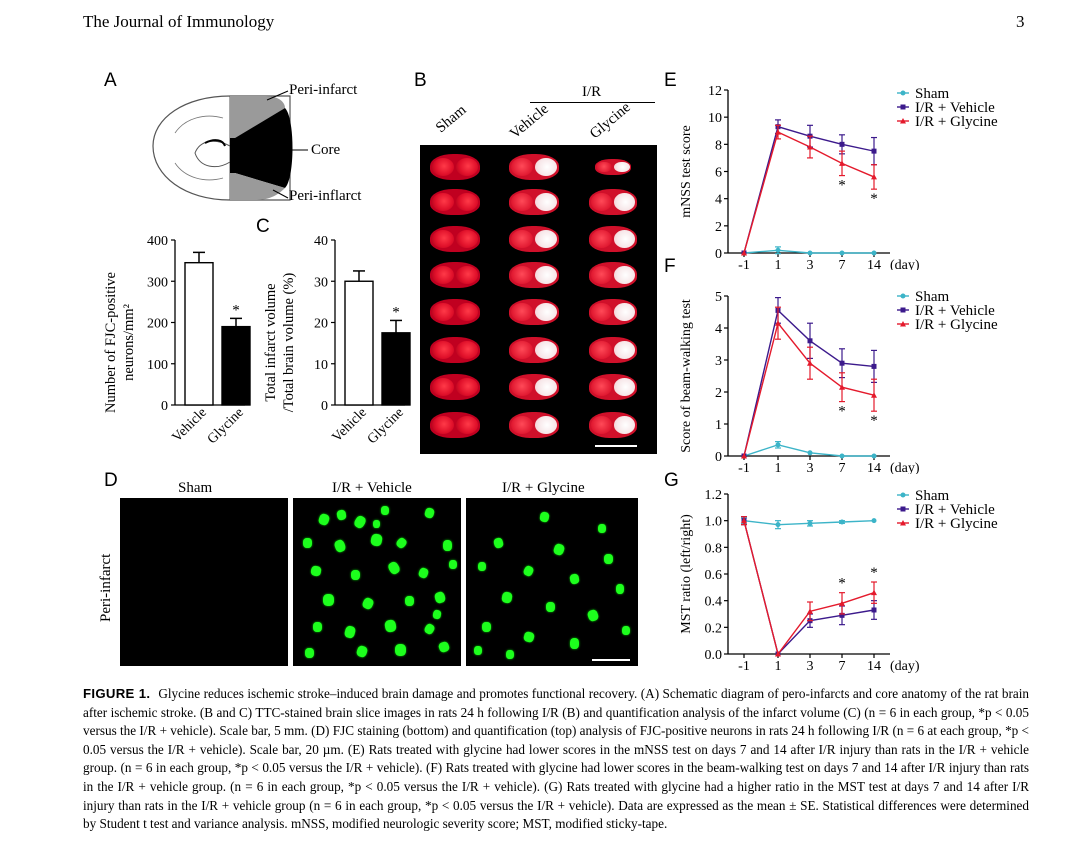  Describe the element at coordinates (377, 582) in the screenshot. I see `micrograph-vehicle` at that location.